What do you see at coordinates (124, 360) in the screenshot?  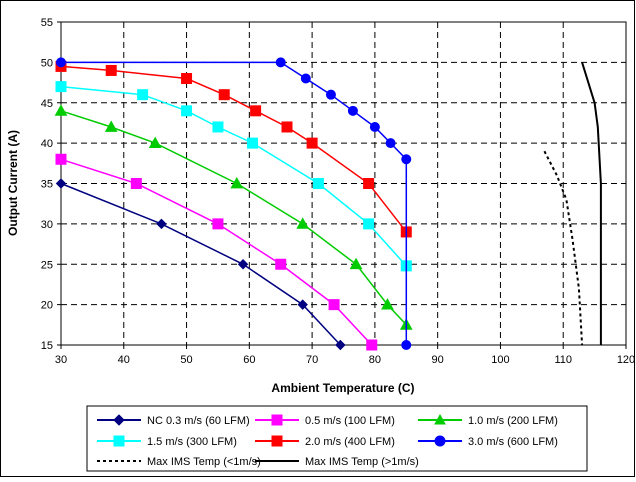 I see `x-tick-label: 40` at bounding box center [124, 360].